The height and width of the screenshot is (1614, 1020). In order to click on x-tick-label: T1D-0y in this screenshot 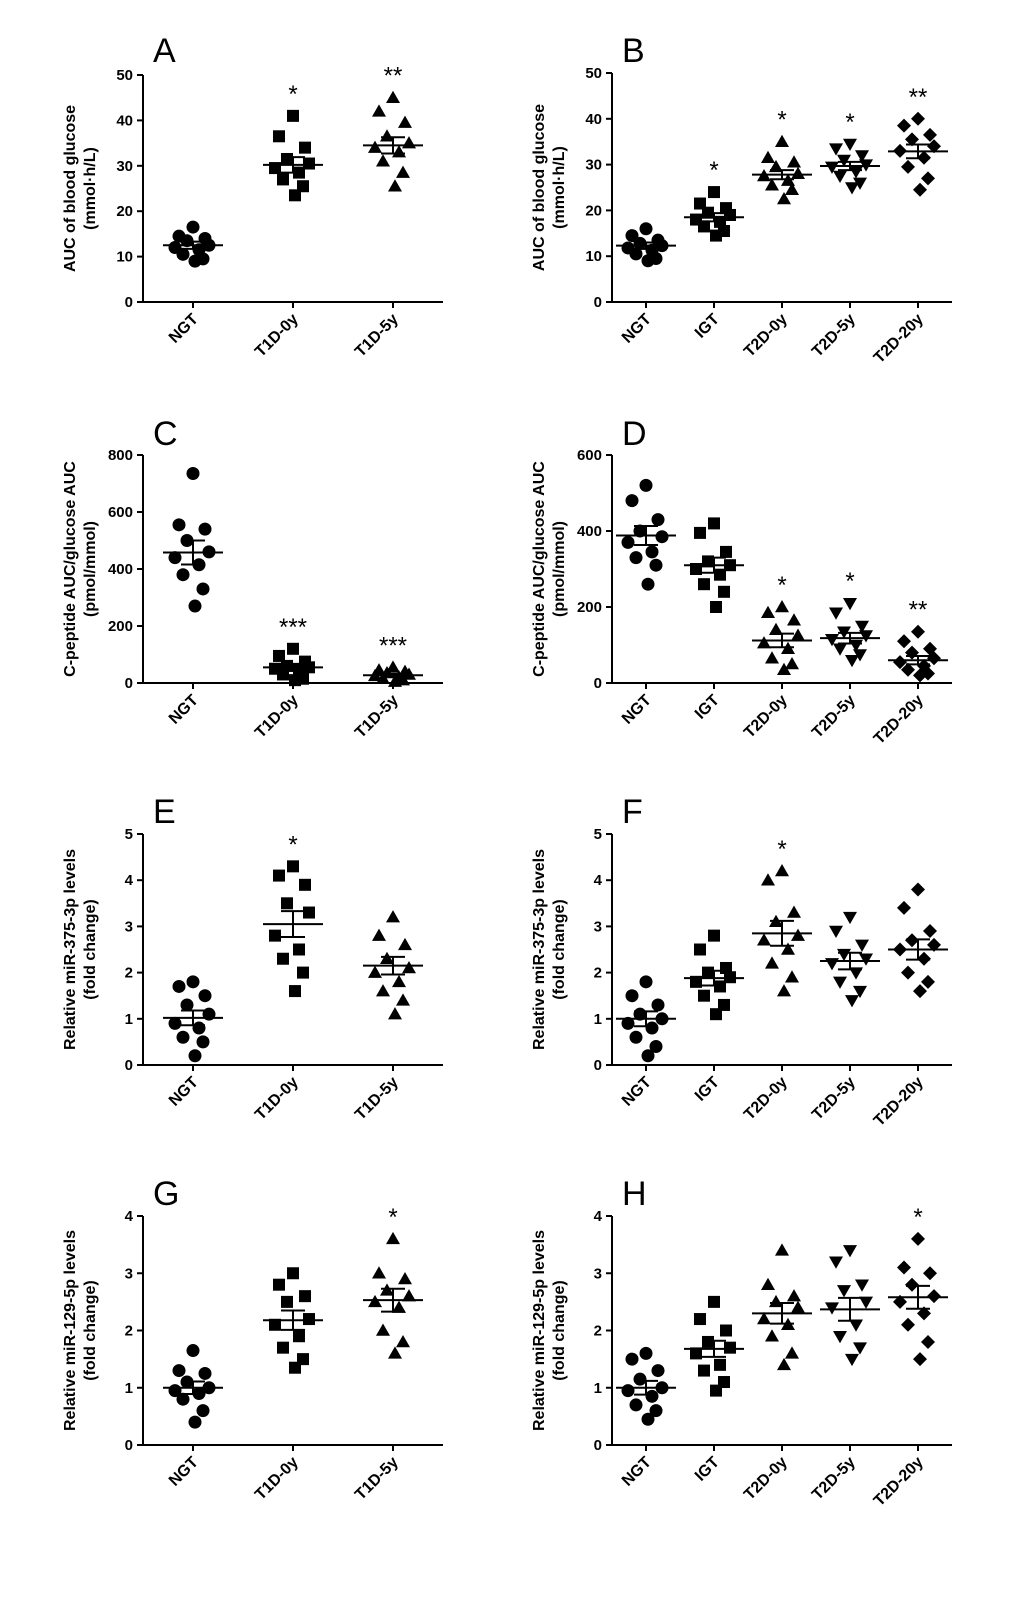, I will do `click(277, 717)`.